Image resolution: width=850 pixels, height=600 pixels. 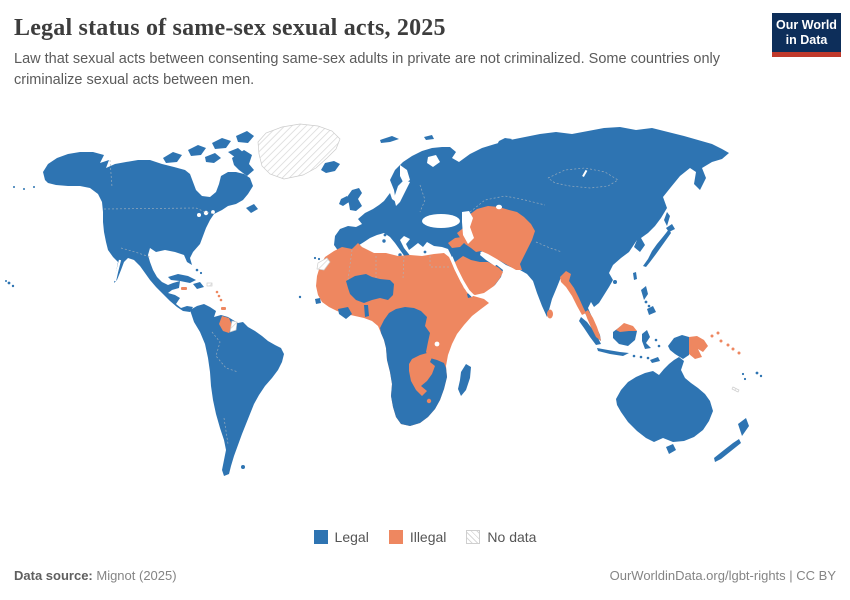 What do you see at coordinates (366, 311) in the screenshot?
I see `region-benin` at bounding box center [366, 311].